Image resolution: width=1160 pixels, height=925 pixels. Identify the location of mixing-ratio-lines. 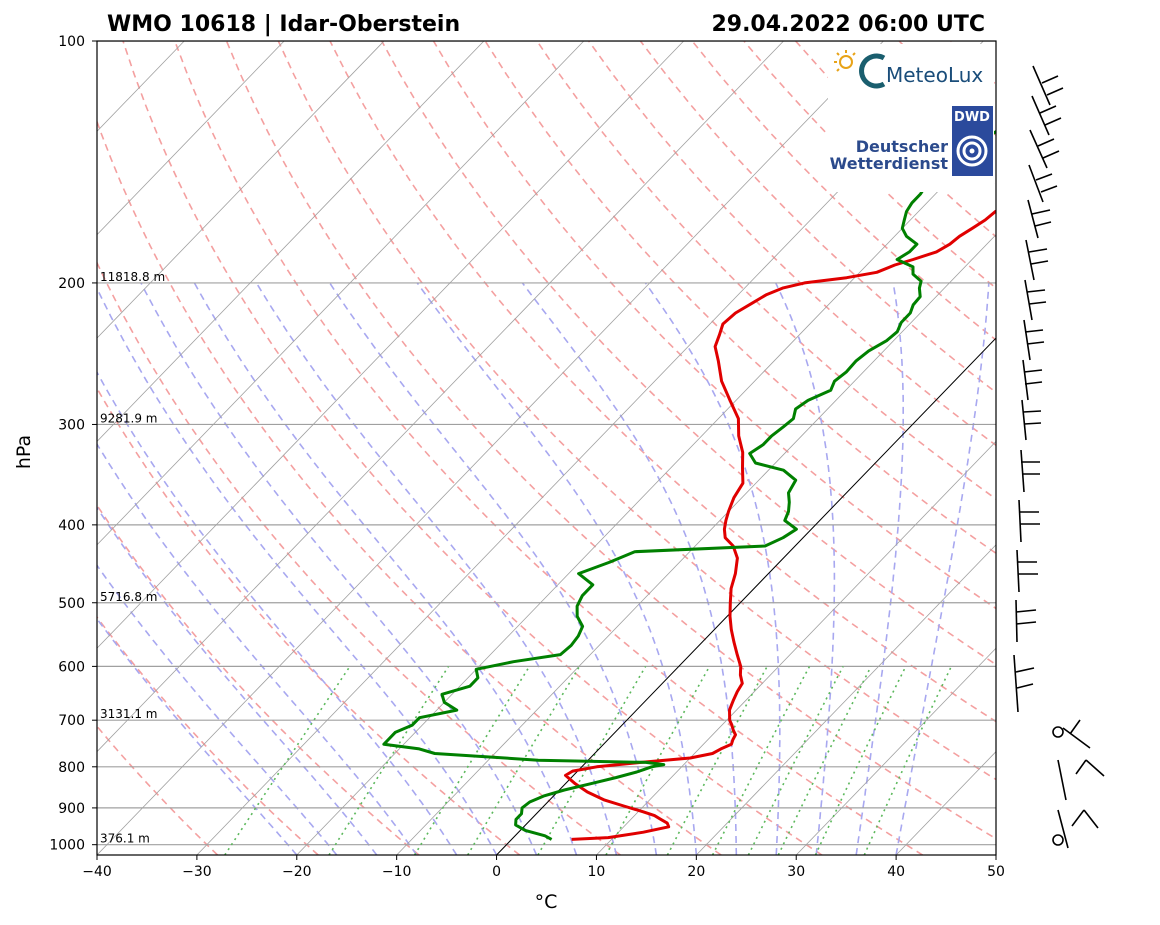
(588, 760).